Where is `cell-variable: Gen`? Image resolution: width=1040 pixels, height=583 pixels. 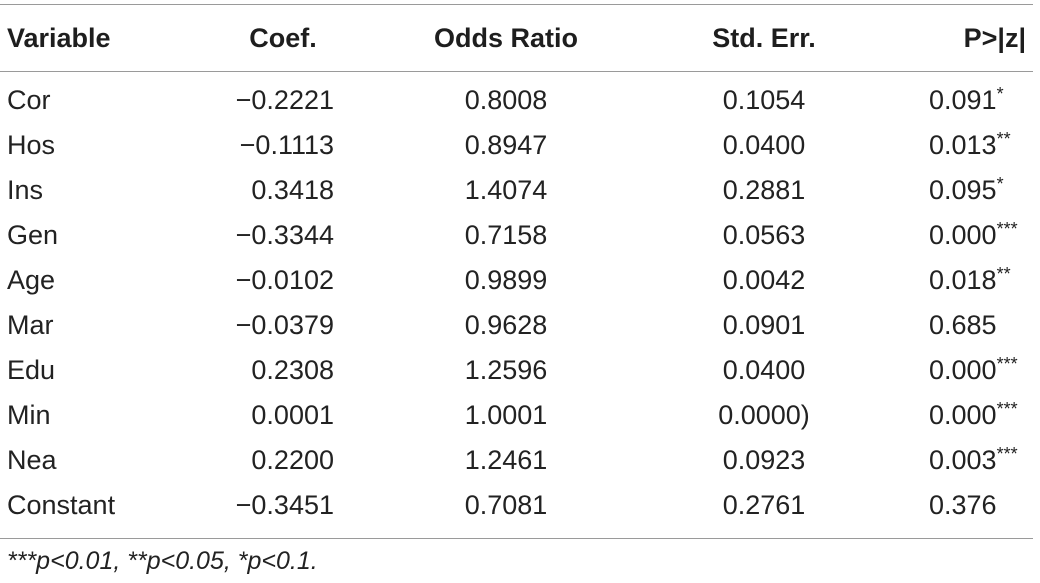 cell-variable: Gen is located at coordinates (33, 235).